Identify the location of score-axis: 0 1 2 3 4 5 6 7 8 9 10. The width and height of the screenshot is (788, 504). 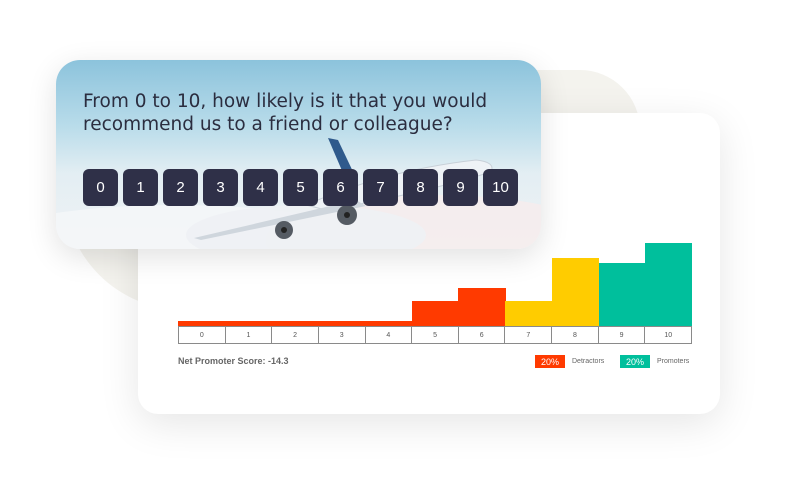
(435, 335).